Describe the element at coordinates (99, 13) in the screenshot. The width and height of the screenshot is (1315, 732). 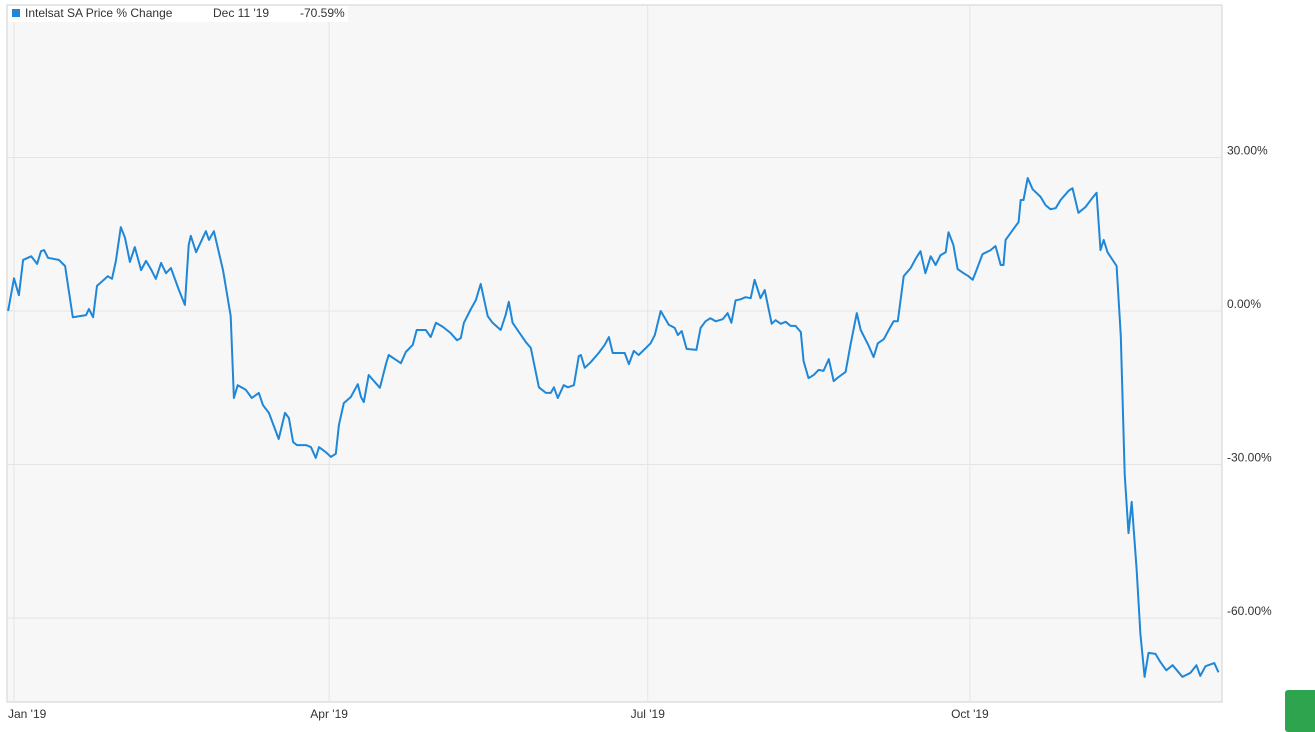
I see `legend-label: Intelsat SA Price % Change` at that location.